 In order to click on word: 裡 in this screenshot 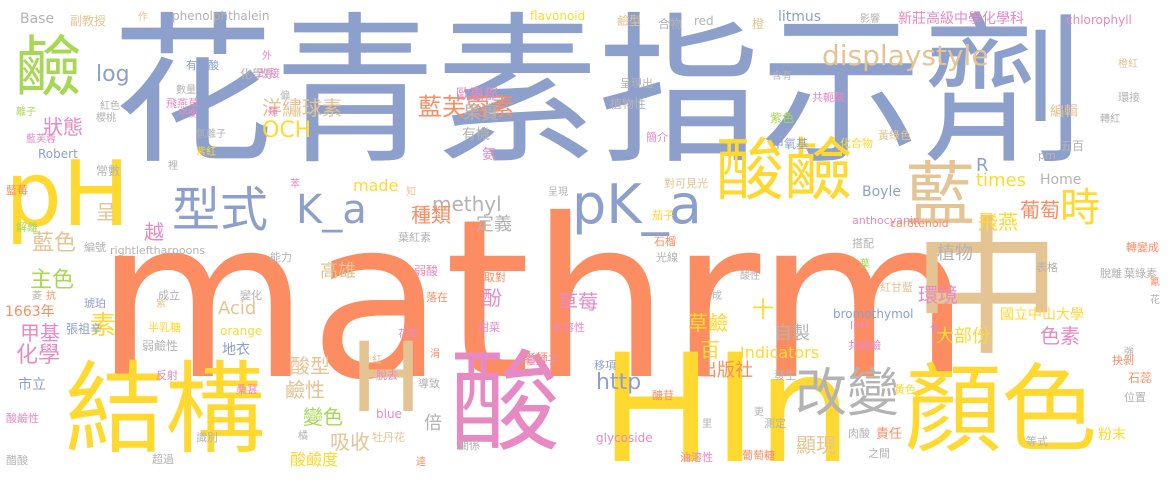, I will do `click(173, 166)`.